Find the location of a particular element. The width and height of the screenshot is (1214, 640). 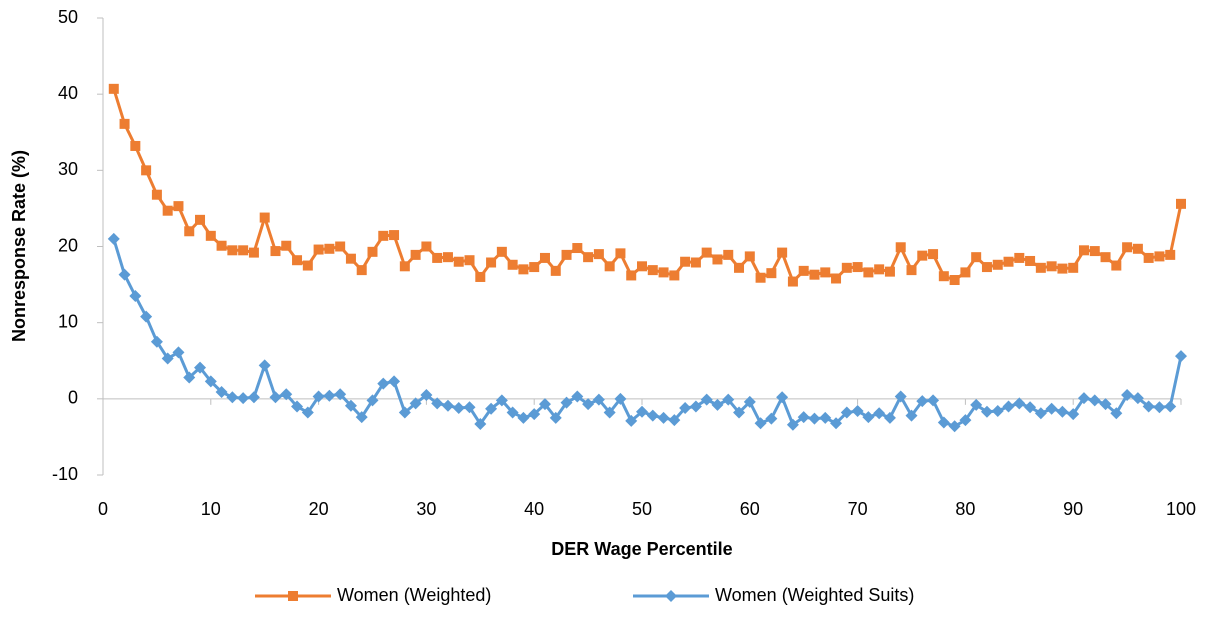

y-axis-title: Nonresponse Rate (%) is located at coordinates (19, 246).